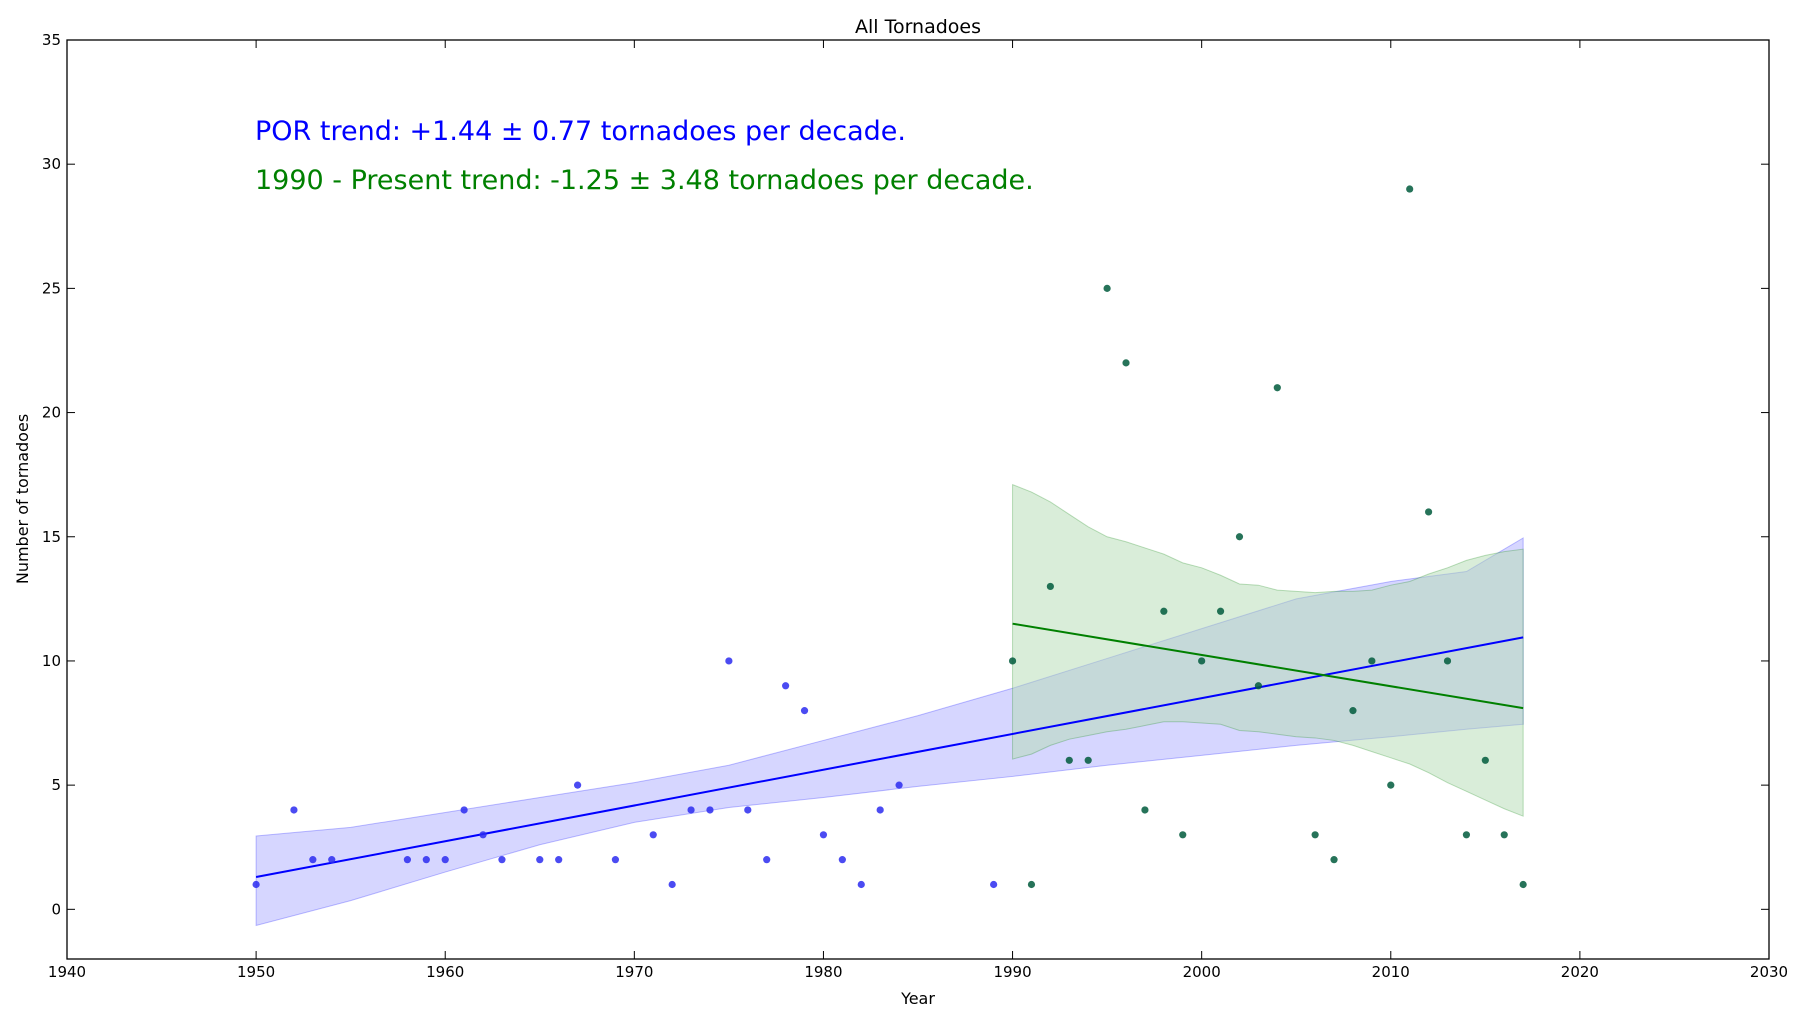 Image resolution: width=1800 pixels, height=1017 pixels. I want to click on confidence-band-recent, so click(1268, 650).